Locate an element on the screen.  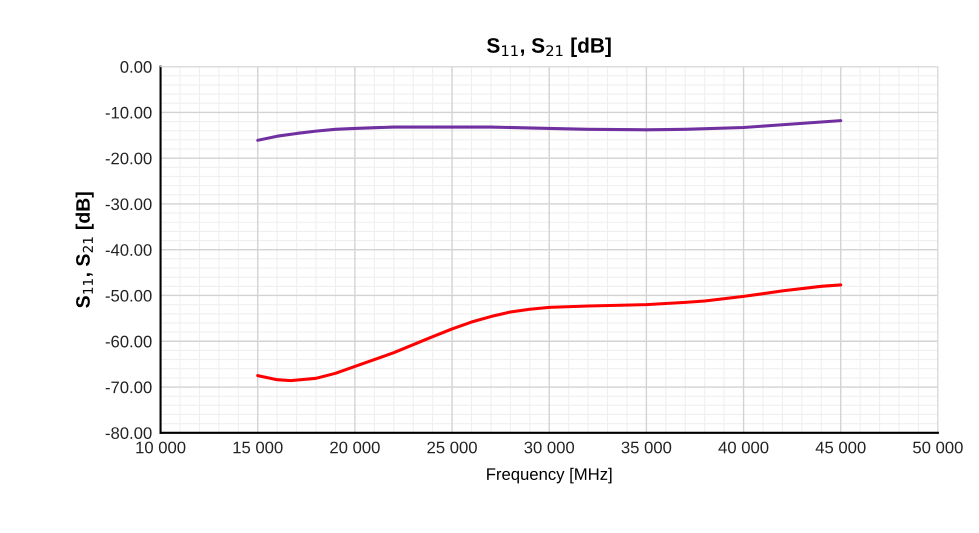
y-axis-title: S$_{11}$, S$_{21}$ [dB] is located at coordinates (85, 250).